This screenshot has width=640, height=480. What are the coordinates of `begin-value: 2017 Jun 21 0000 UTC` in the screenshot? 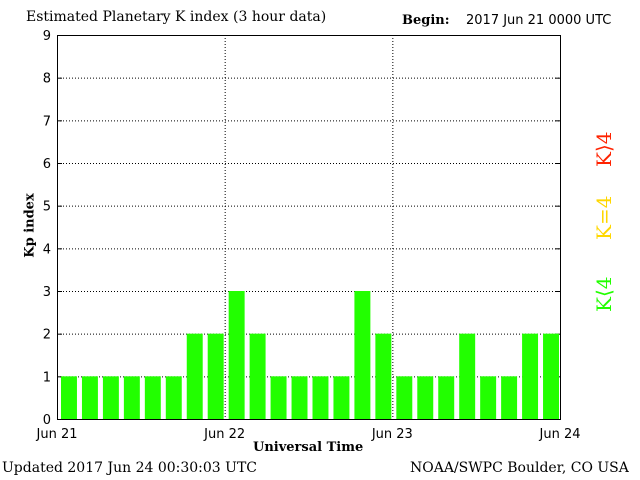 It's located at (539, 20).